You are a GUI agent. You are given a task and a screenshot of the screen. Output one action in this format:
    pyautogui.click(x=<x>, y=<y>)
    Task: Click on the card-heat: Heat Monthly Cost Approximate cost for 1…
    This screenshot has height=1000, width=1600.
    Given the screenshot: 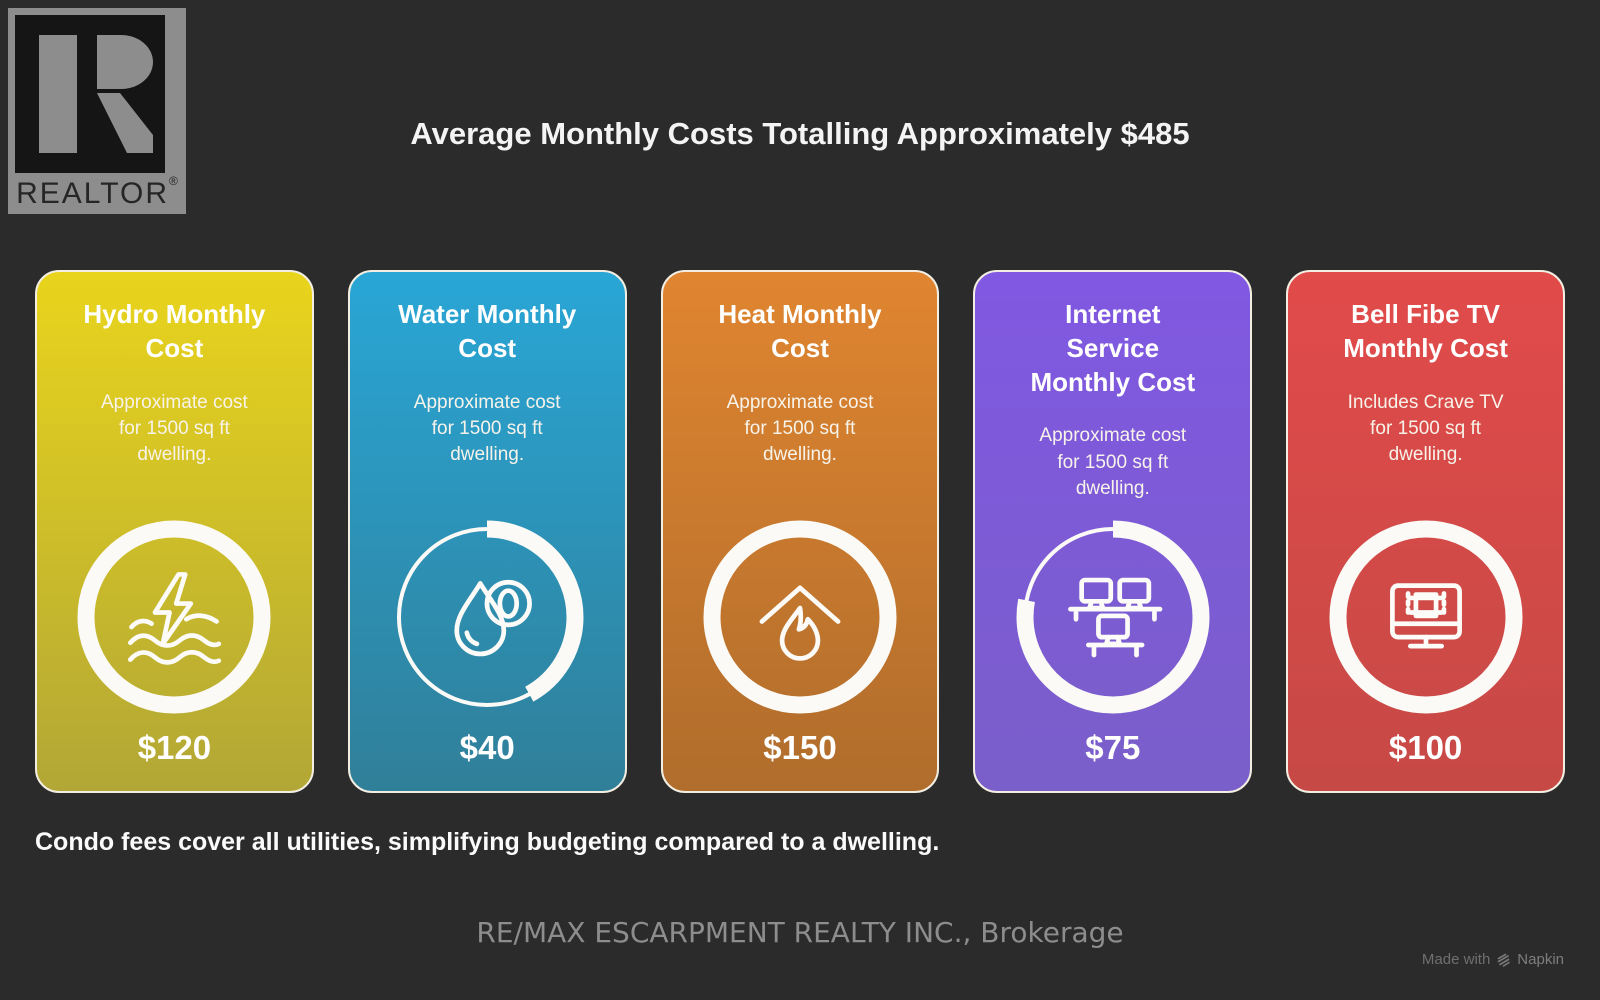 What is the action you would take?
    pyautogui.click(x=800, y=531)
    